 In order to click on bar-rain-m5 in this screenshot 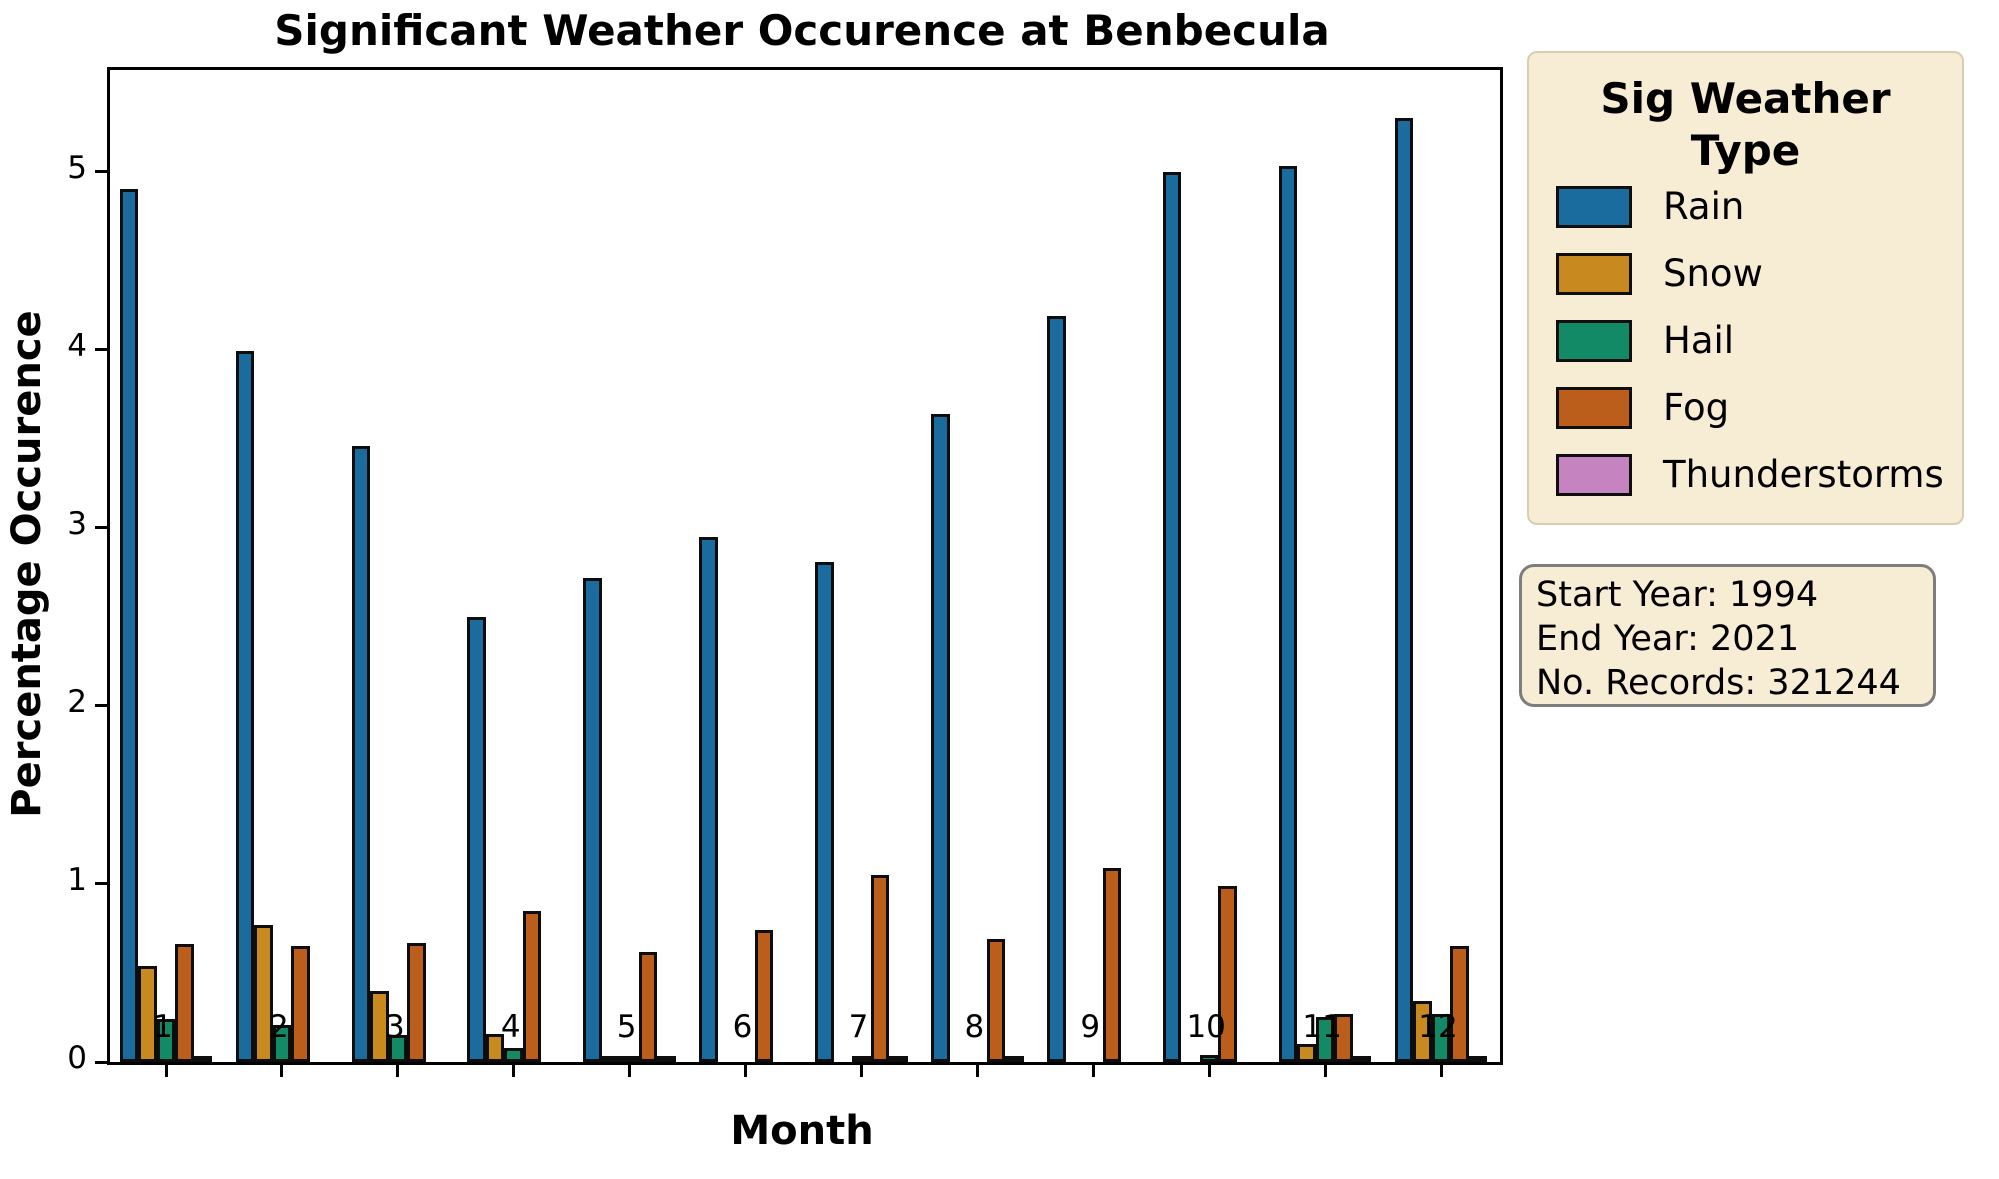, I will do `click(592, 820)`.